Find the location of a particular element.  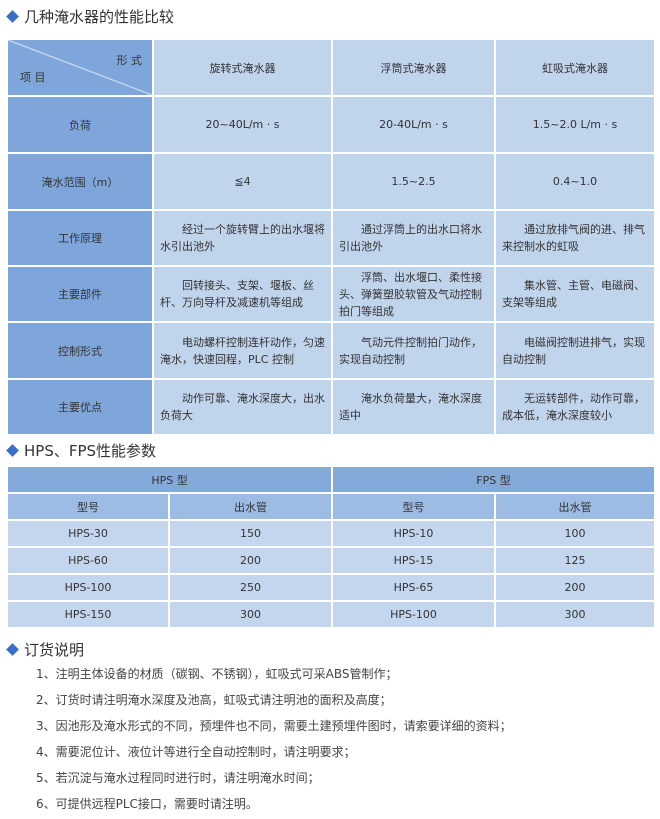

list-item: 1、注明主体设备的材质（碳钢、不锈钢），虹吸式可采ABS管制作； is located at coordinates (217, 674).